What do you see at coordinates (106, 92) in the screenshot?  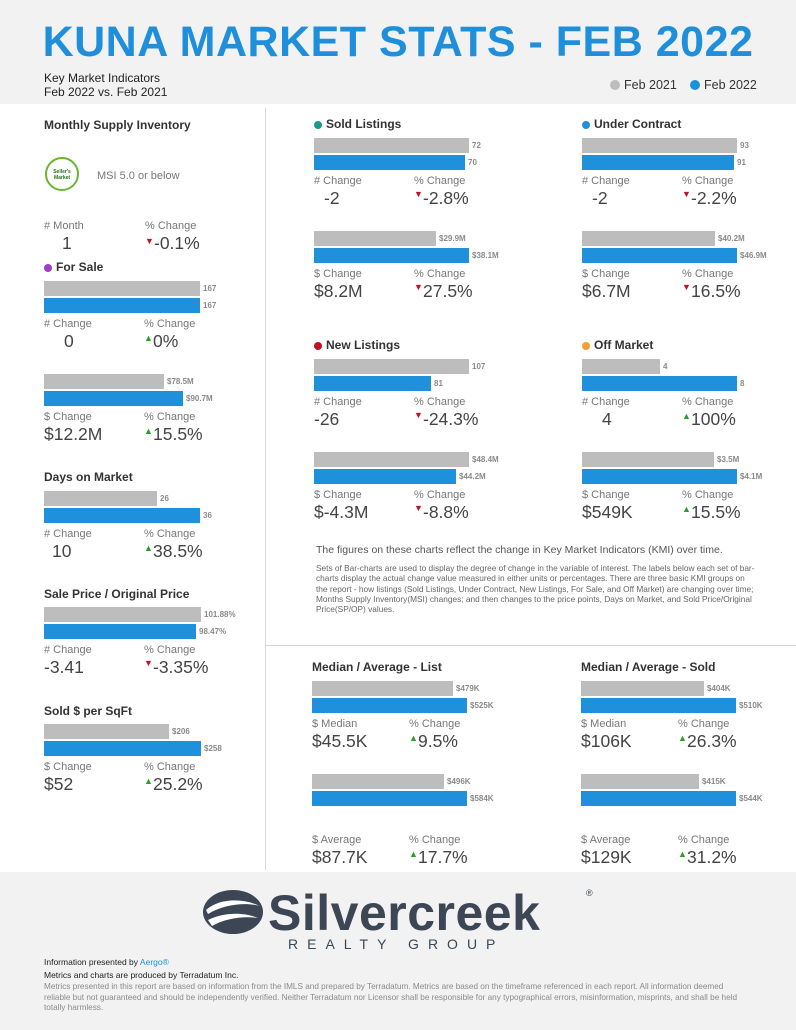 I see `kmi-line-2: Feb 2022 vs. Feb 2021` at bounding box center [106, 92].